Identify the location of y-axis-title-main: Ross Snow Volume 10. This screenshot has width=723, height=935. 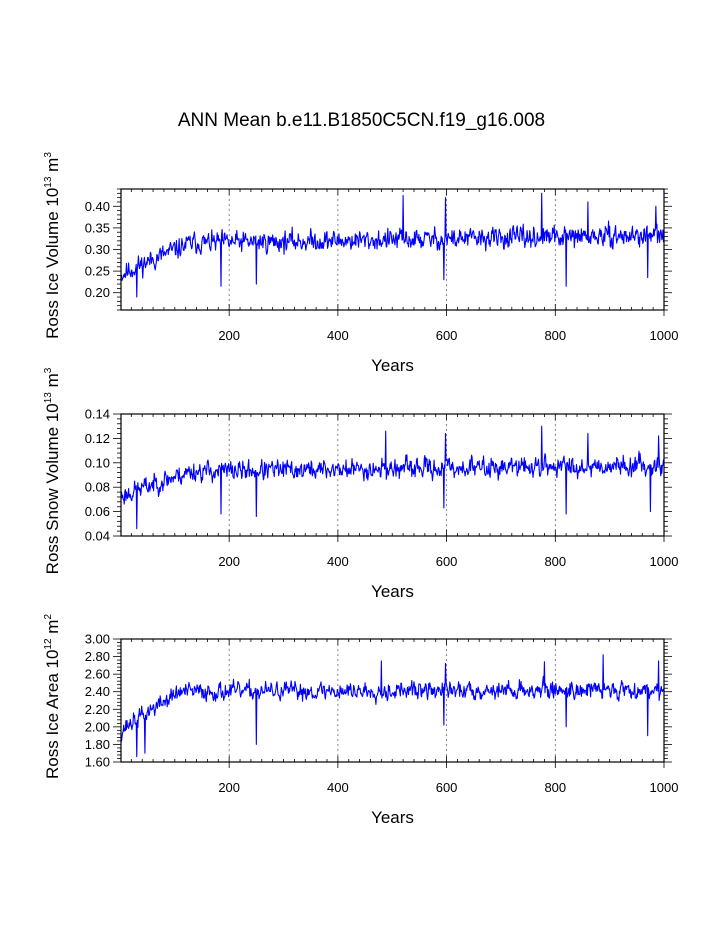
(52, 488).